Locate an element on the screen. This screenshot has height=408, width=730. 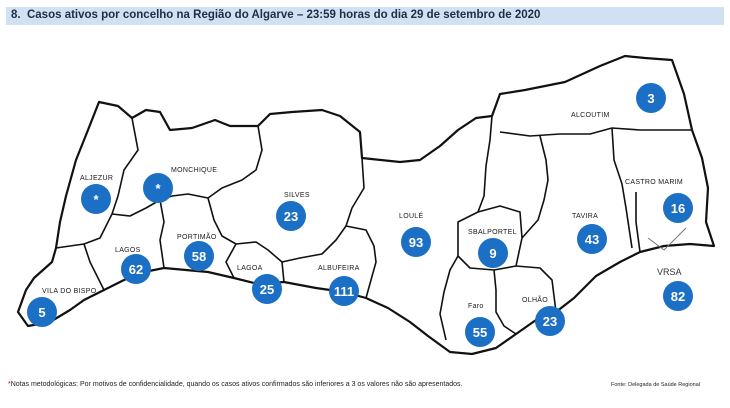
label-aljezur: ALJEZUR is located at coordinates (96, 178).